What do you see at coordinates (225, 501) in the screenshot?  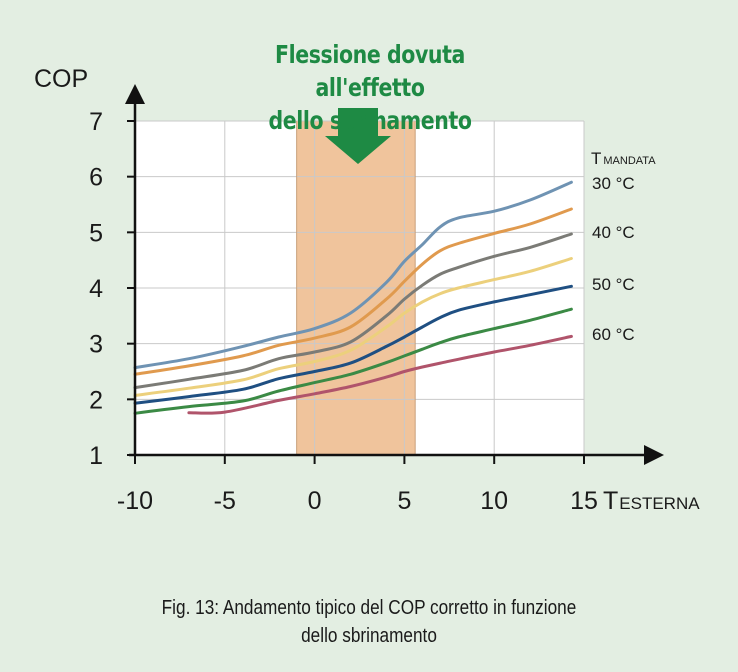 I see `x-tick-label: -5` at bounding box center [225, 501].